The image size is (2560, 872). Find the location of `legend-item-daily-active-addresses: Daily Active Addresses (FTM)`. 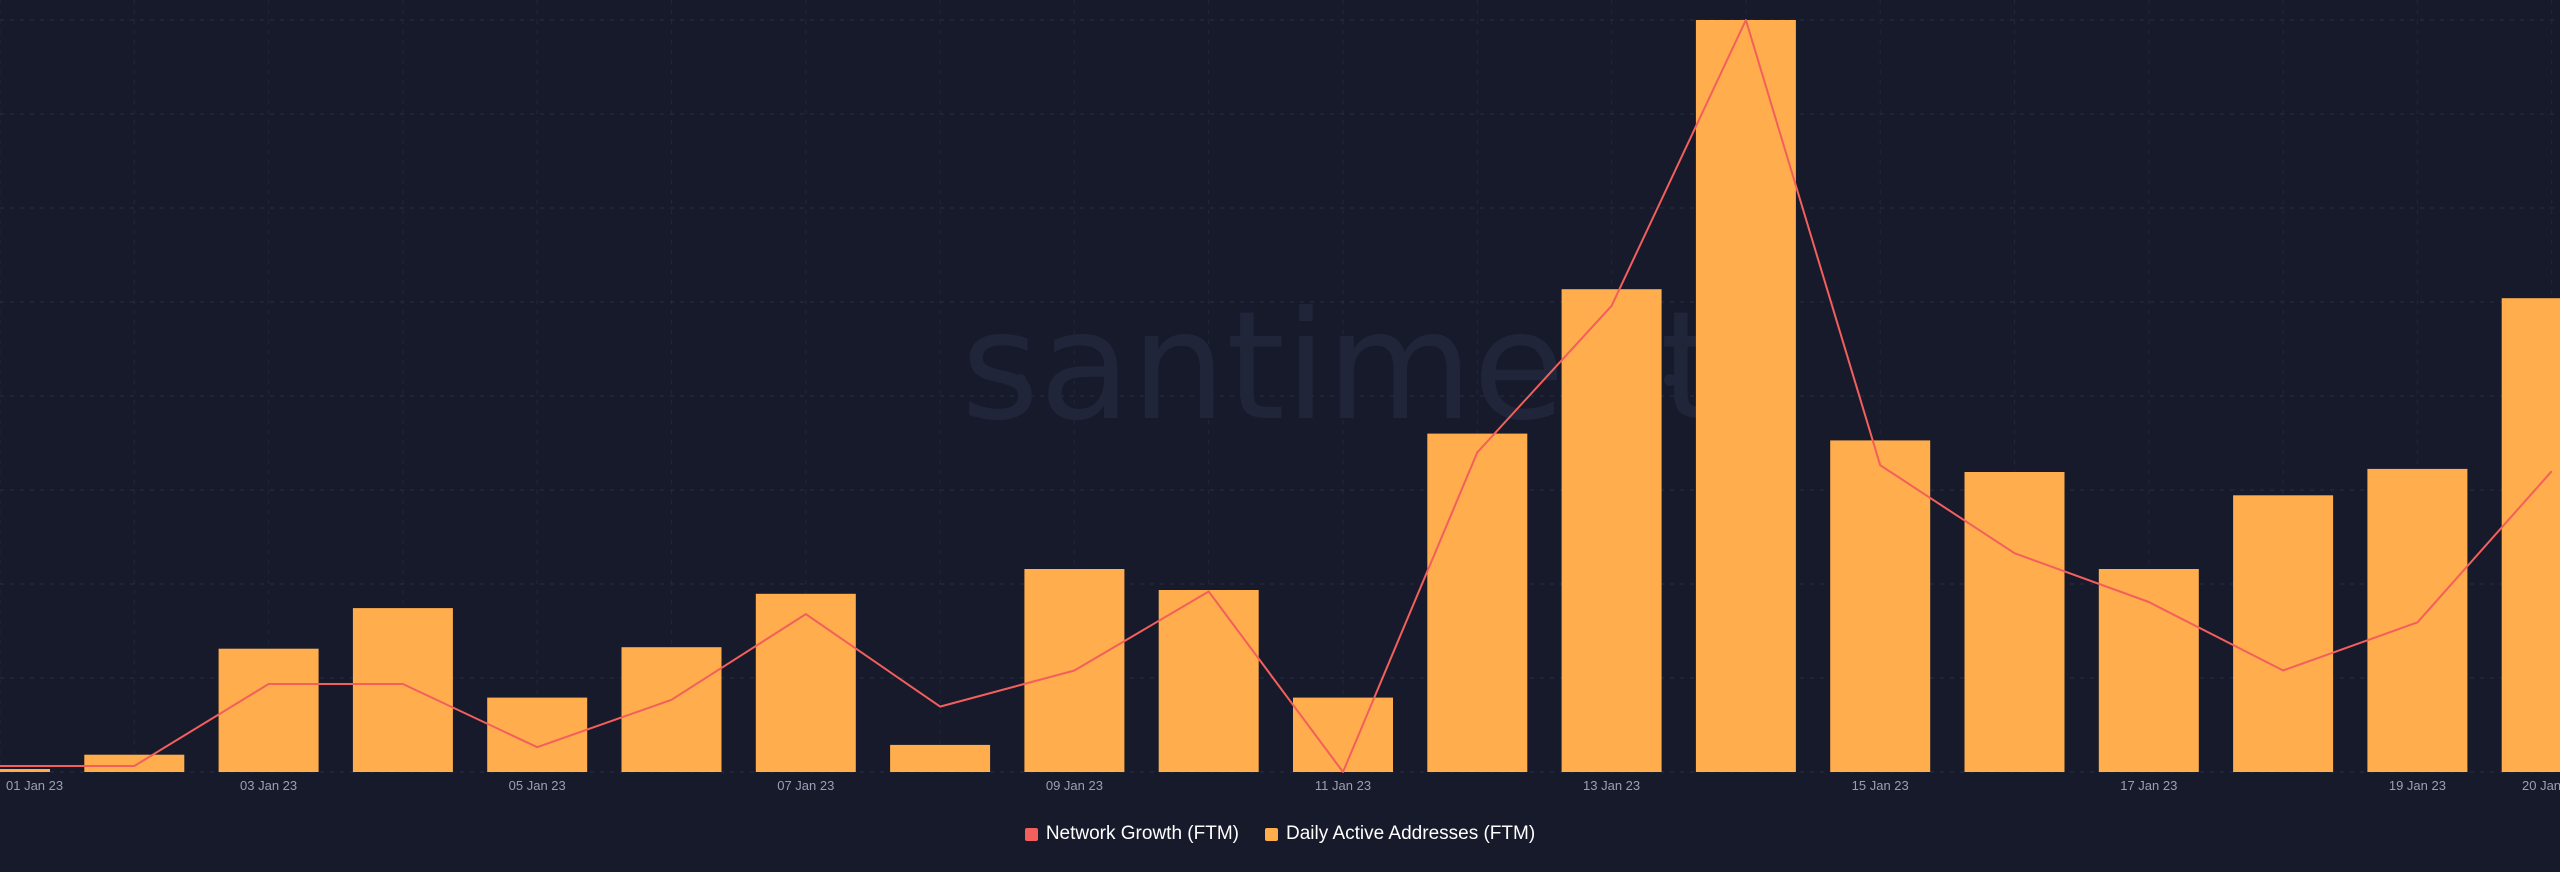

legend-item-daily-active-addresses: Daily Active Addresses (FTM) is located at coordinates (1400, 834).